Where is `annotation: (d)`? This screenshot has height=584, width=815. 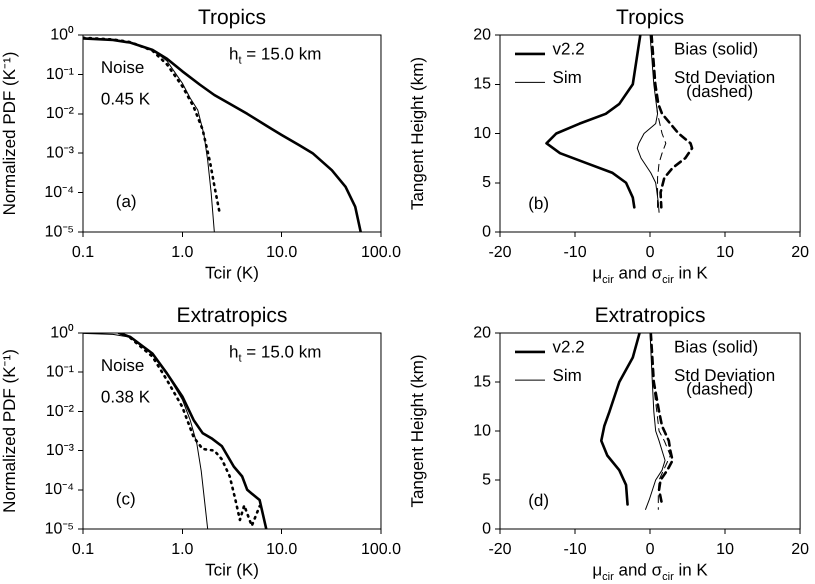 annotation: (d) is located at coordinates (538, 500).